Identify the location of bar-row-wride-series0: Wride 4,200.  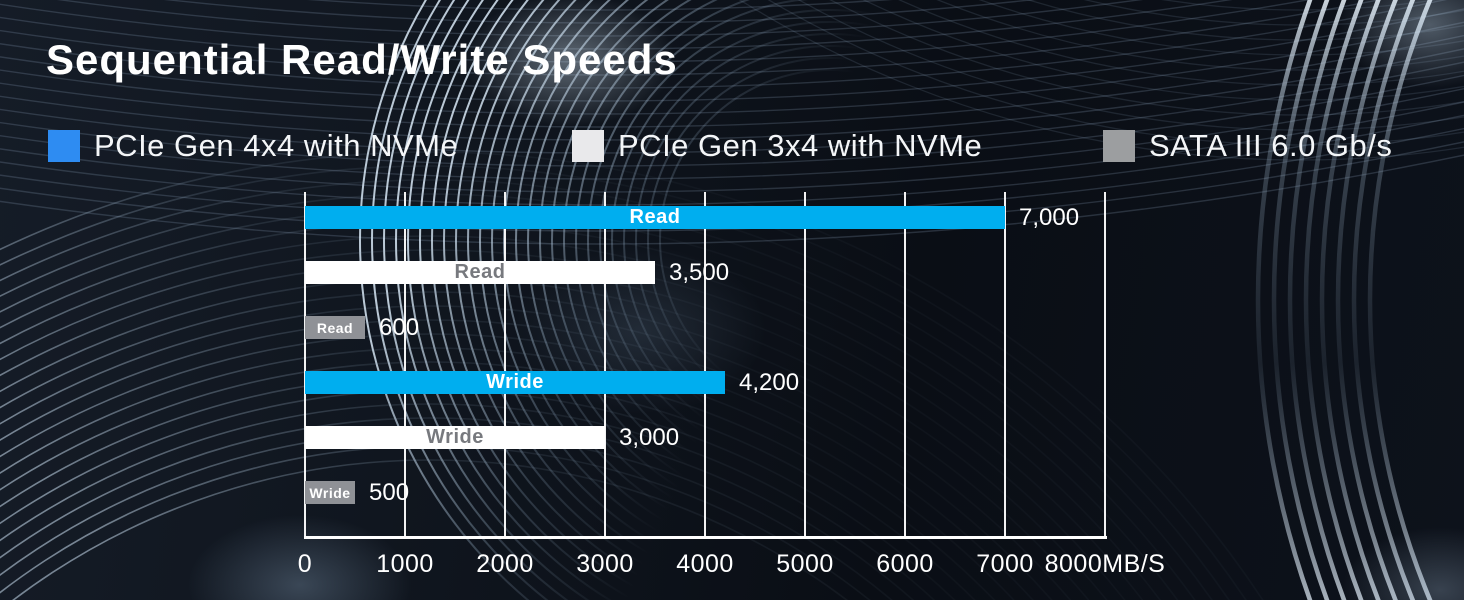
(705, 382).